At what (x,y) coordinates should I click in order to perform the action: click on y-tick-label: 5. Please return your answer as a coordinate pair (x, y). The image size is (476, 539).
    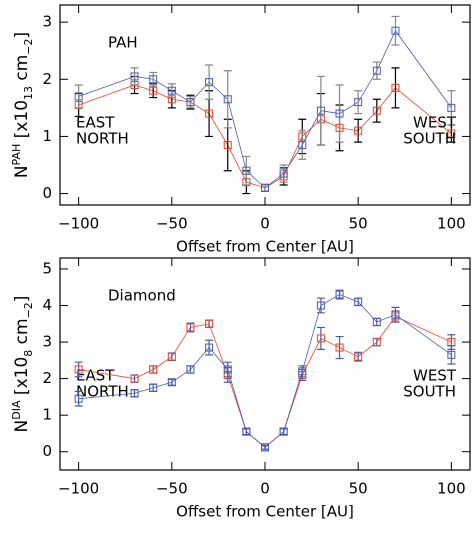
    Looking at the image, I should click on (47, 268).